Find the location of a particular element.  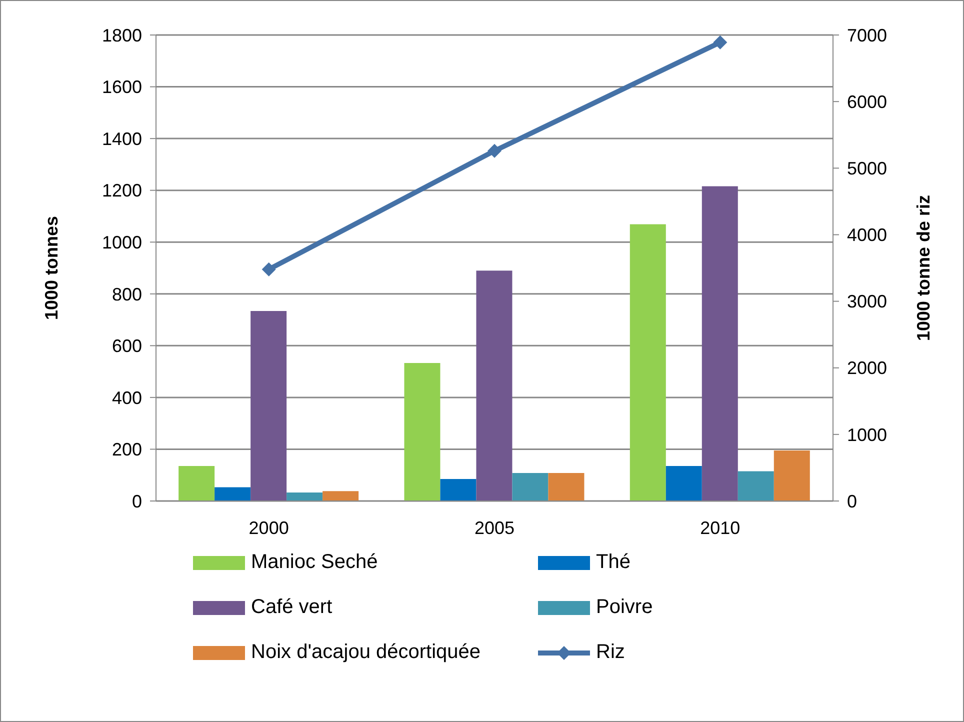

y2-tick-label: 7000 is located at coordinates (867, 35).